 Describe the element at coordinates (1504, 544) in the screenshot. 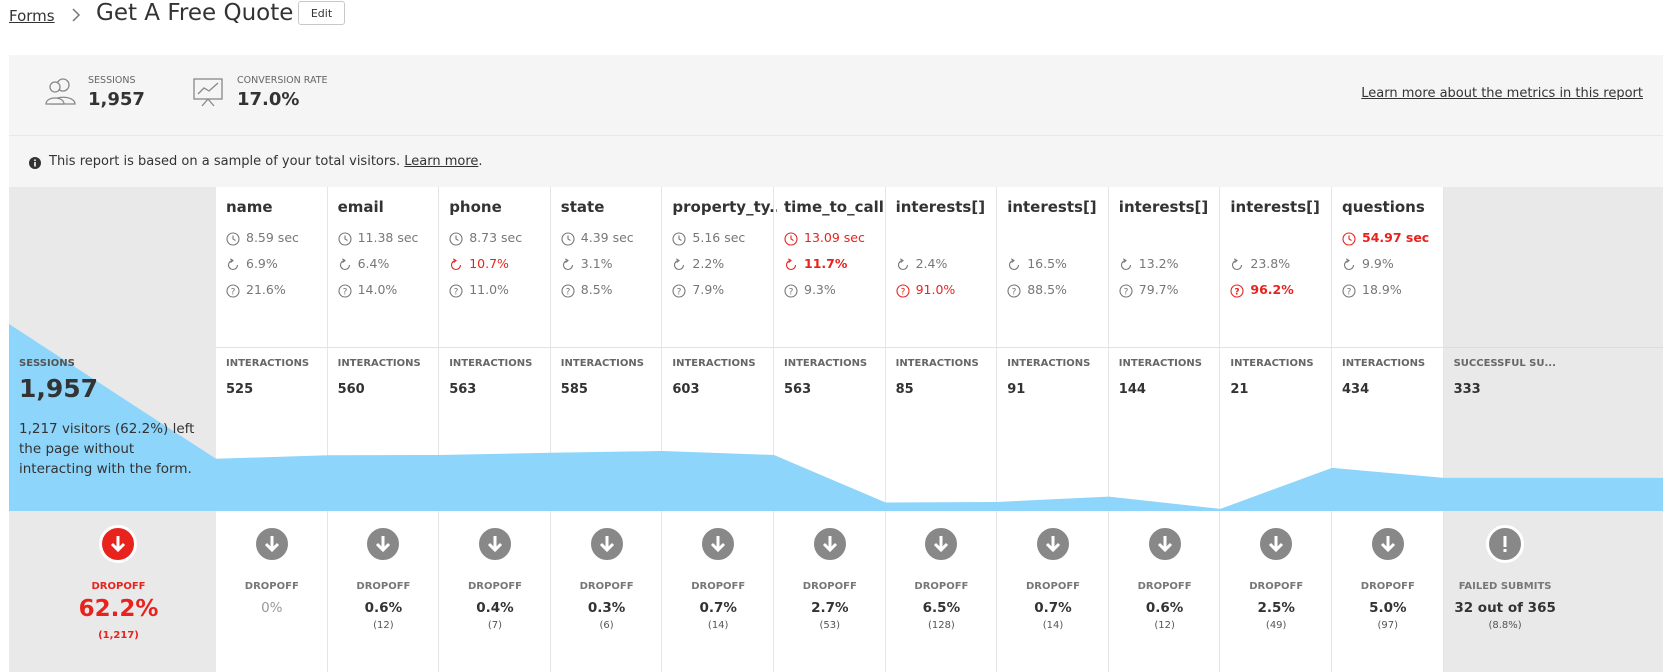

I see `exclamation-icon` at that location.